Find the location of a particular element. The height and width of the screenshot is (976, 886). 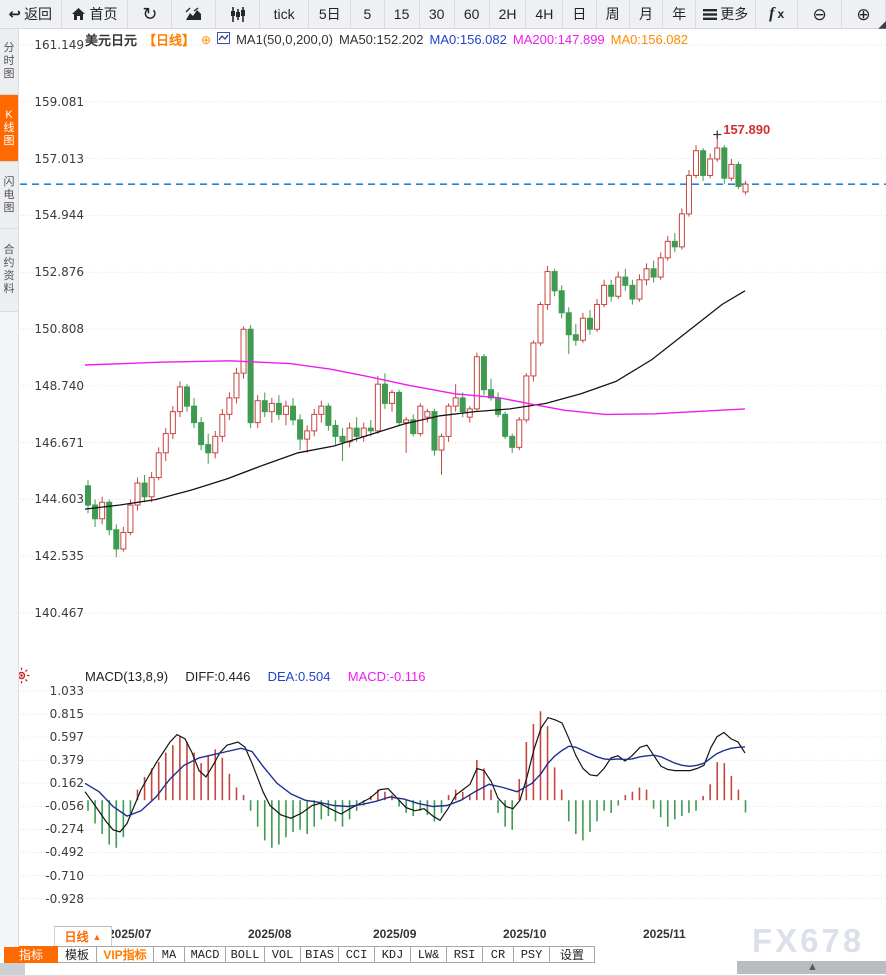

macd-axis-label: -0.928 is located at coordinates (64, 898).